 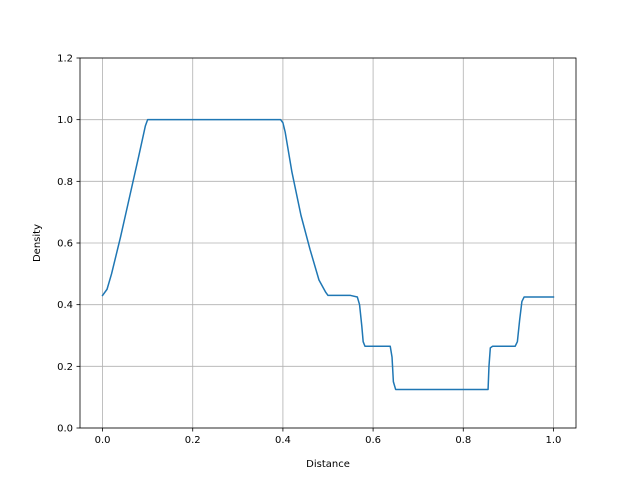 What do you see at coordinates (463, 440) in the screenshot?
I see `x-tick-label: 0.8` at bounding box center [463, 440].